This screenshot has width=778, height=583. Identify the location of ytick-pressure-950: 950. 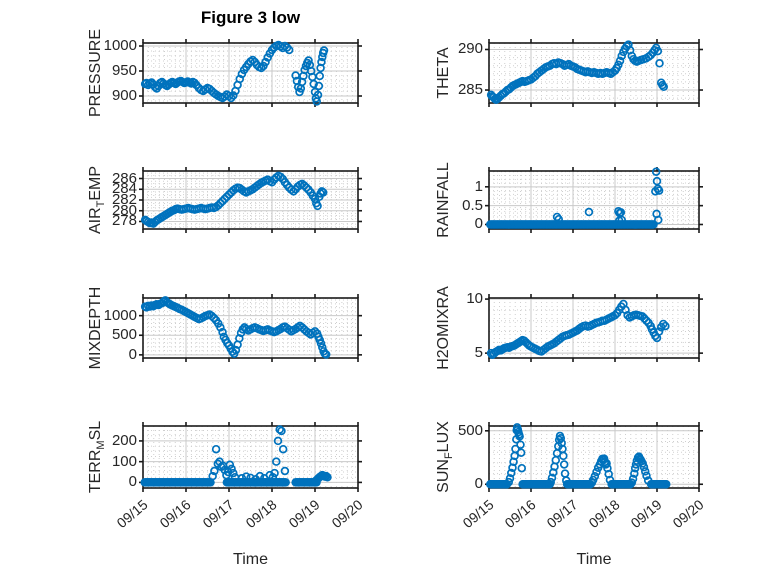
(124, 70).